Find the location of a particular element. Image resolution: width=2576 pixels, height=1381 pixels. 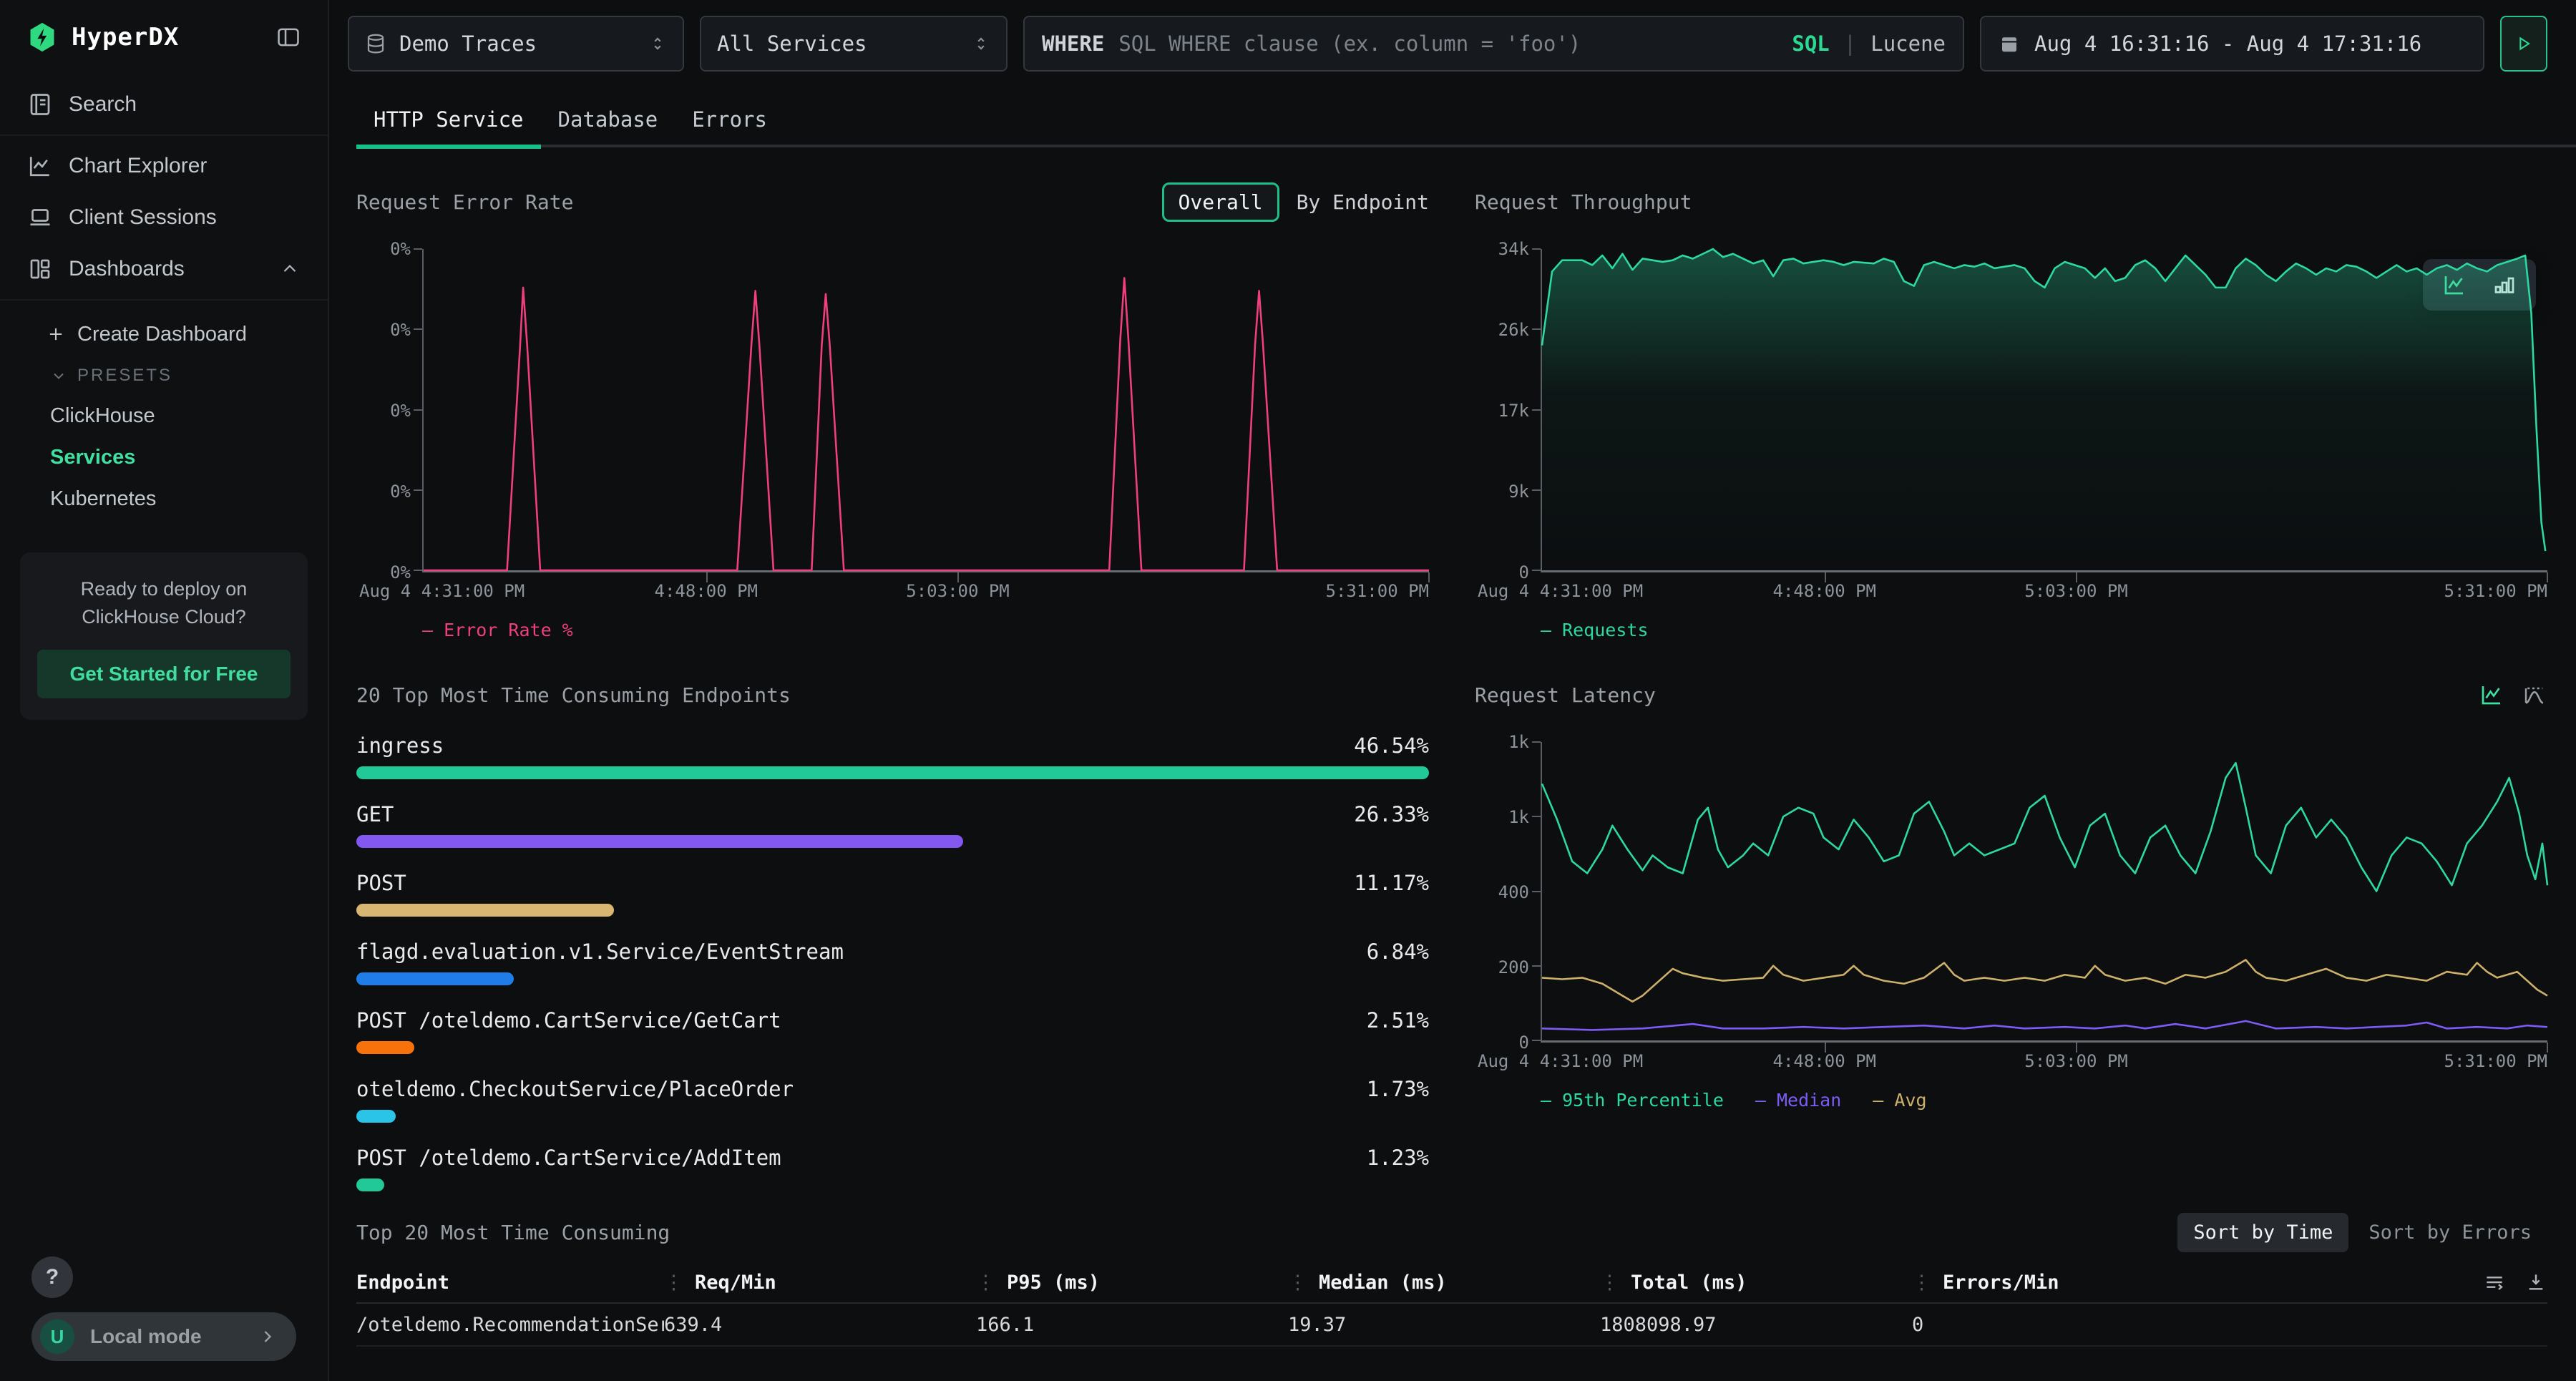

column-header: ⋮ Req/Min is located at coordinates (720, 1282).